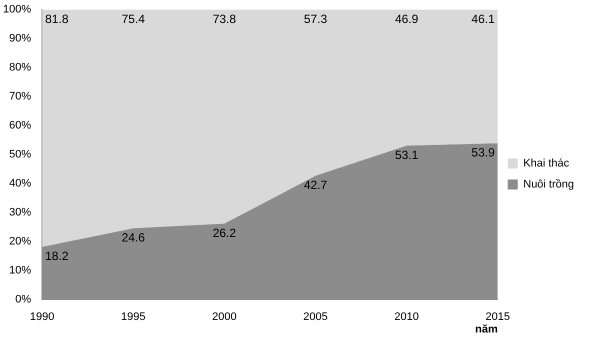  I want to click on y-tick-label: 80%, so click(20, 68).